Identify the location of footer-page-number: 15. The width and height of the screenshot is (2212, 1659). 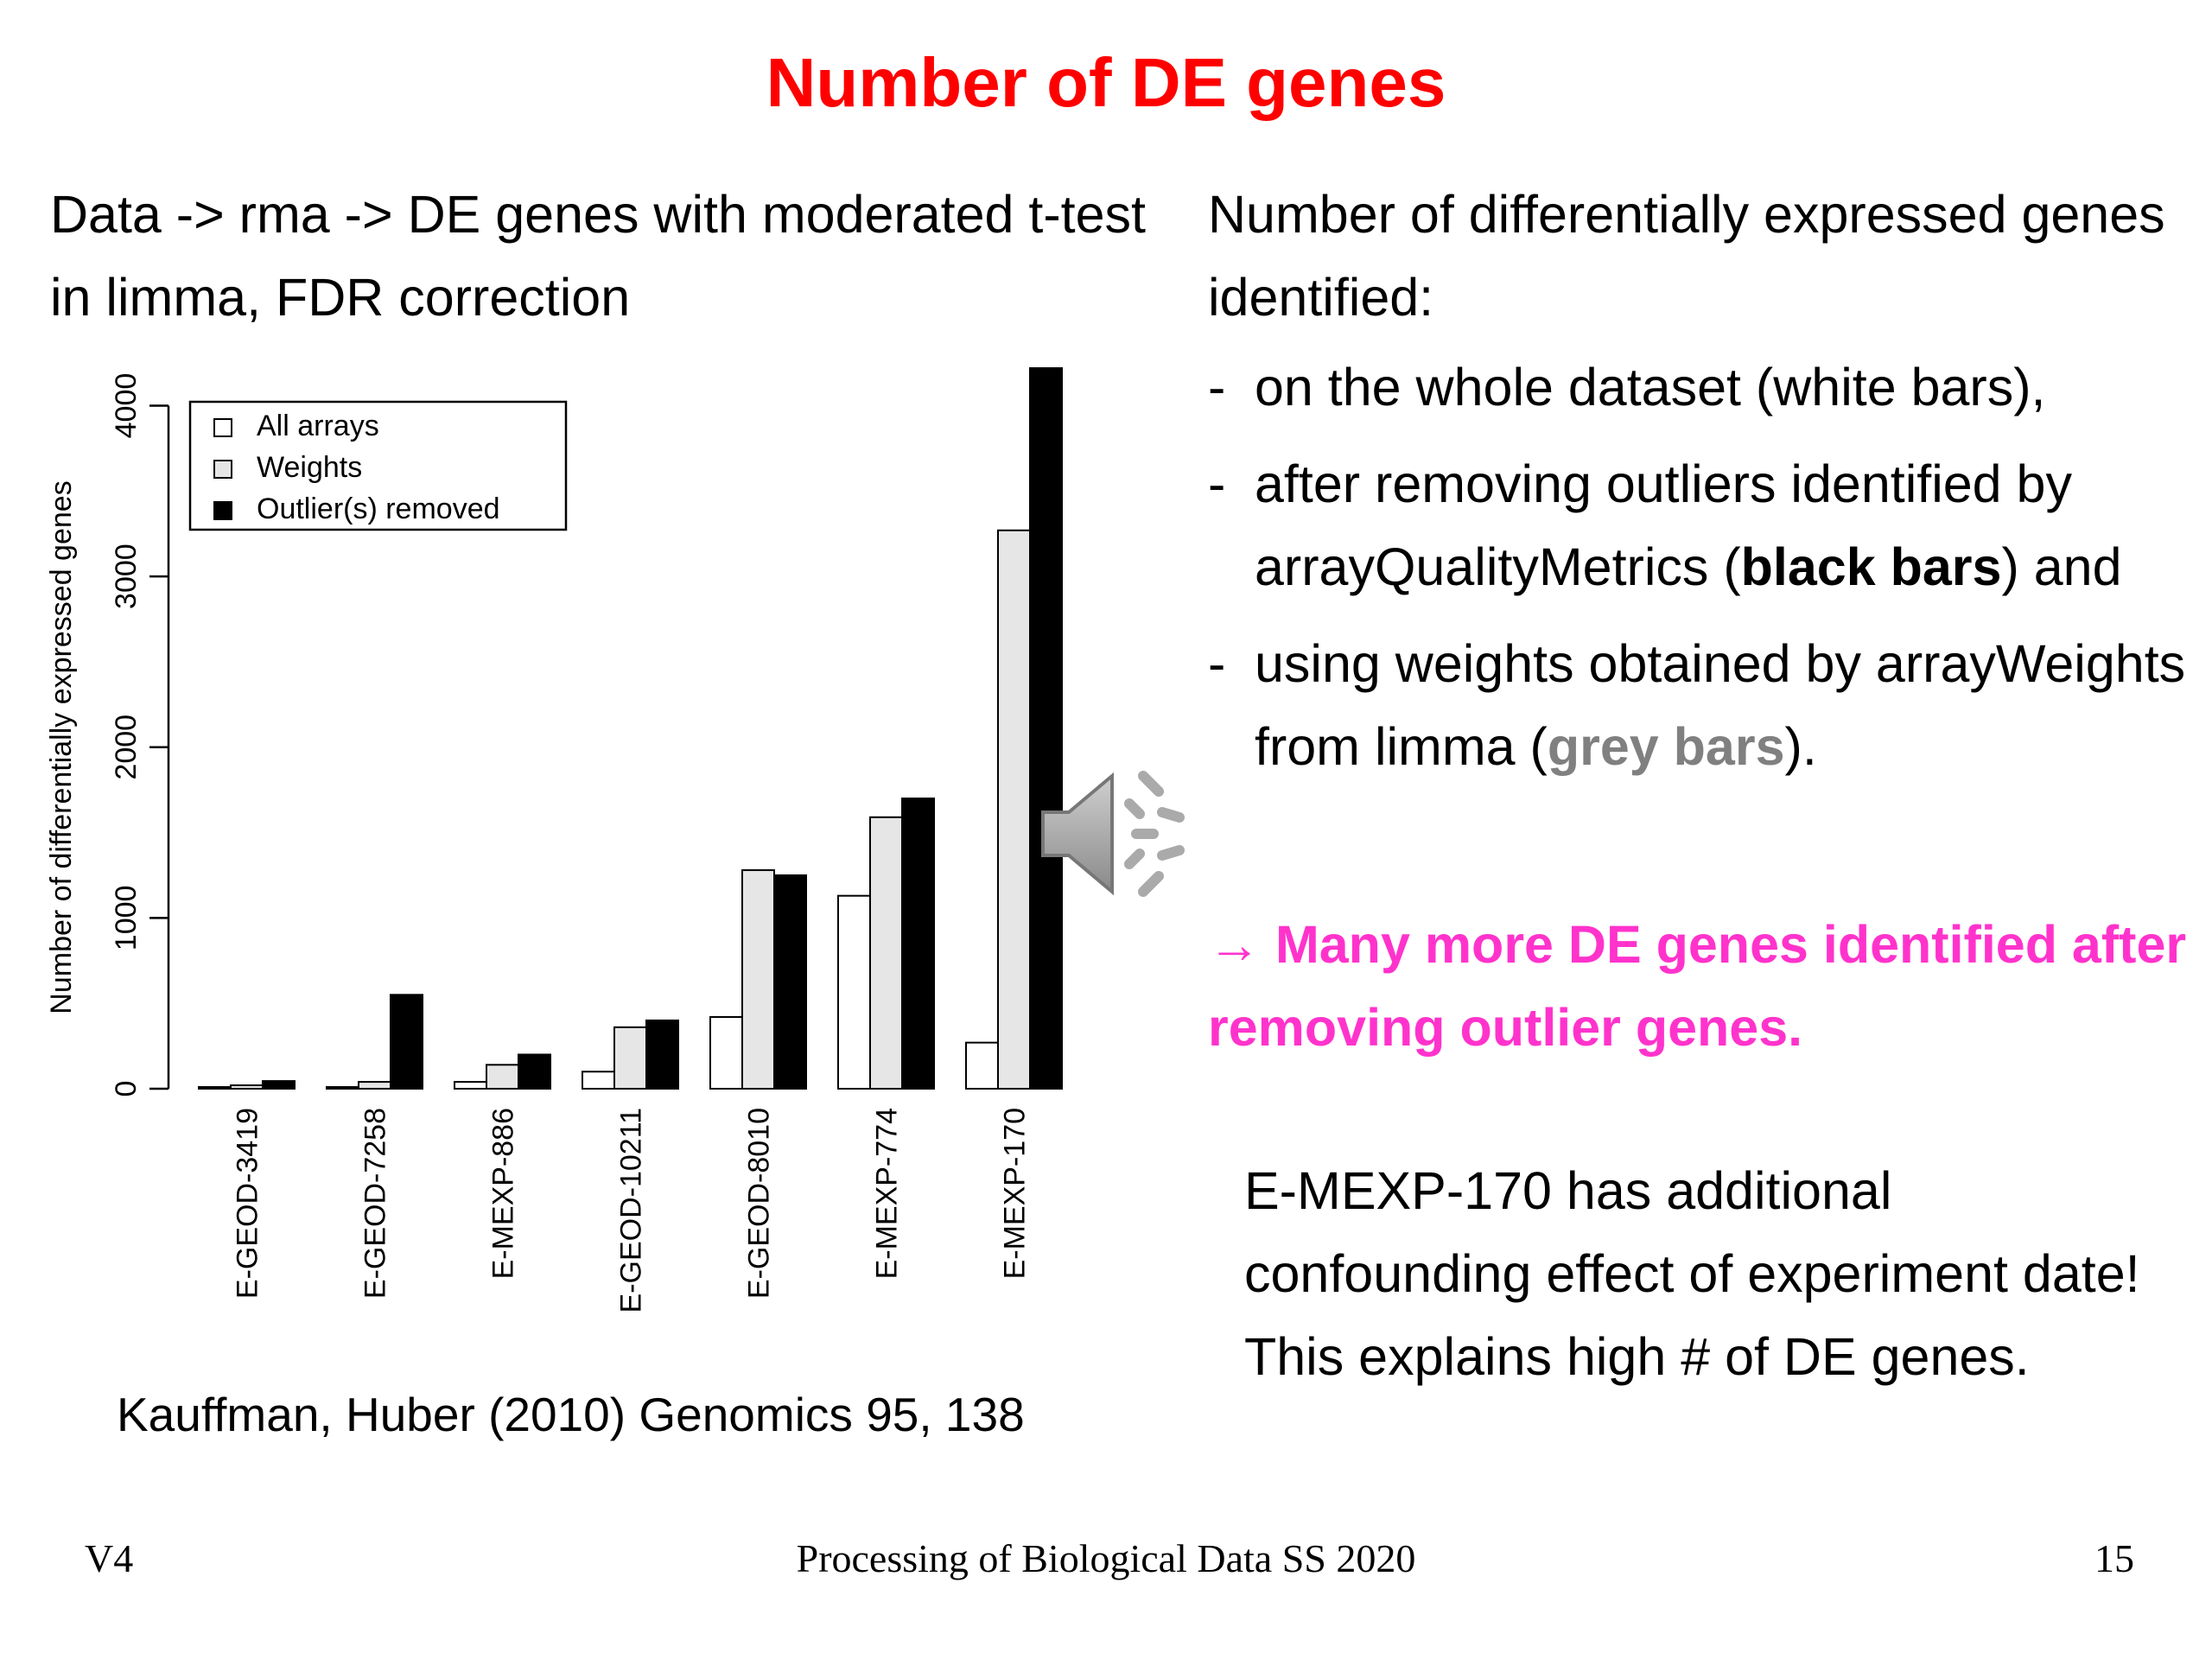
(2114, 1558).